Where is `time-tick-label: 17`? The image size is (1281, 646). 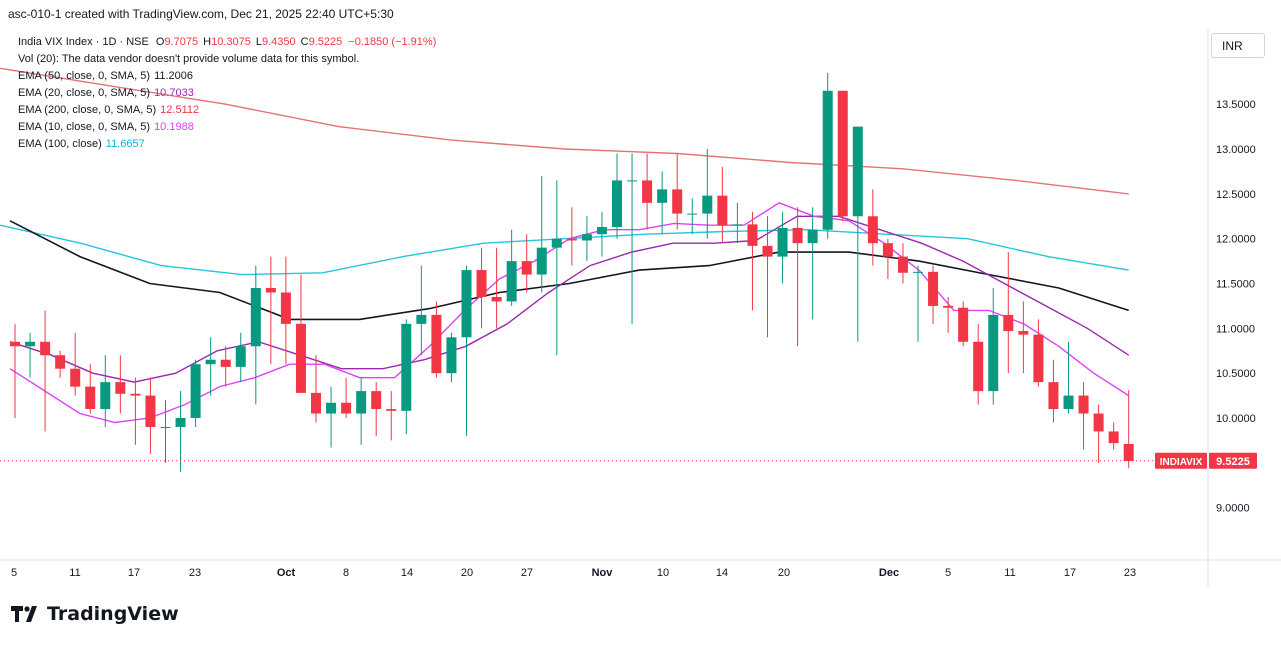 time-tick-label: 17 is located at coordinates (134, 573).